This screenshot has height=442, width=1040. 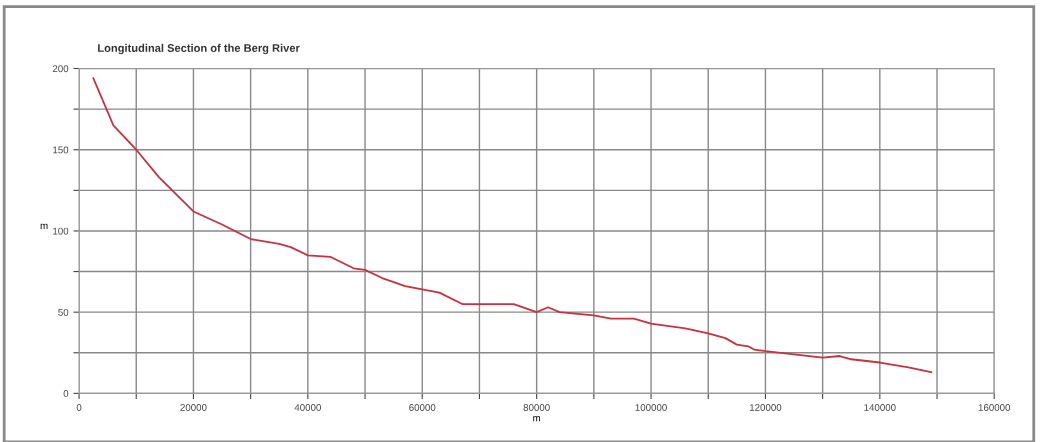 What do you see at coordinates (880, 407) in the screenshot?
I see `x-tick-label: 140000` at bounding box center [880, 407].